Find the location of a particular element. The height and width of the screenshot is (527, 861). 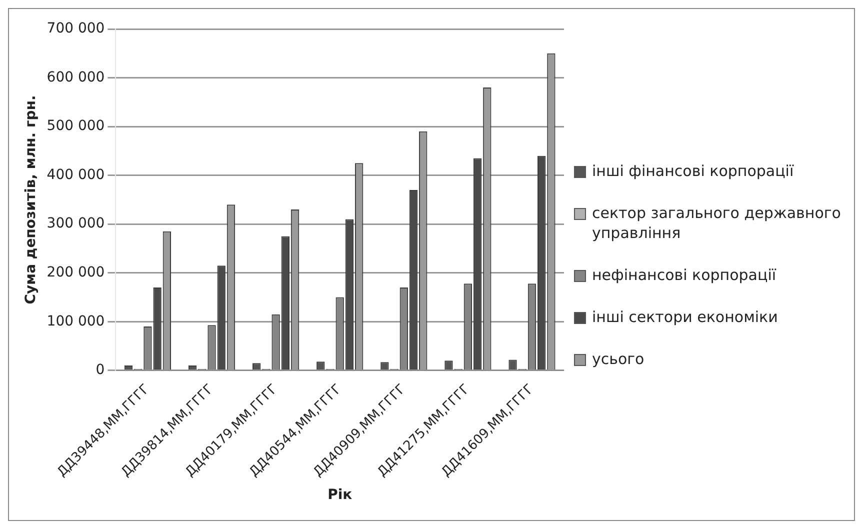

legend-label: інші фінансові корпорації is located at coordinates (693, 170).